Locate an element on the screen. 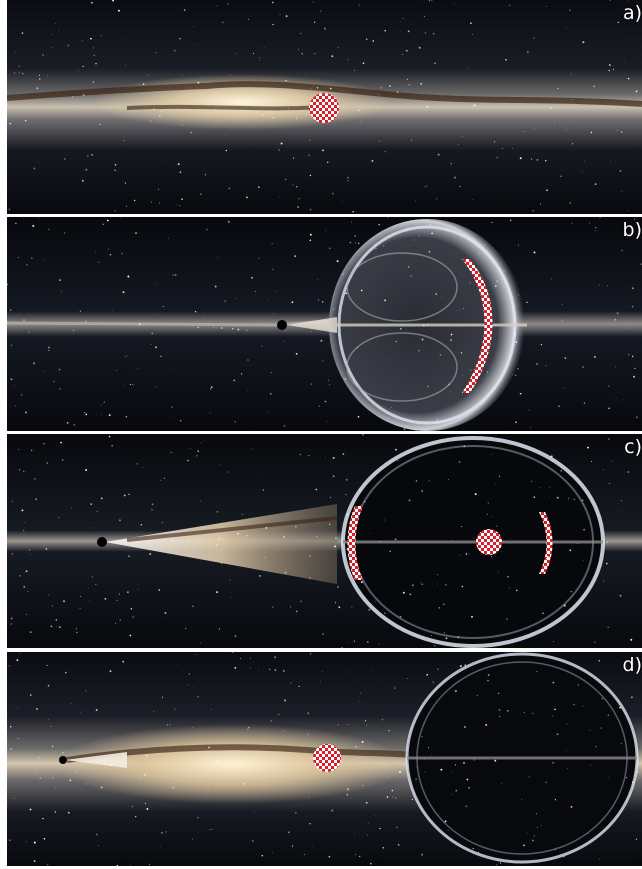  panel-label: d) is located at coordinates (632, 665).